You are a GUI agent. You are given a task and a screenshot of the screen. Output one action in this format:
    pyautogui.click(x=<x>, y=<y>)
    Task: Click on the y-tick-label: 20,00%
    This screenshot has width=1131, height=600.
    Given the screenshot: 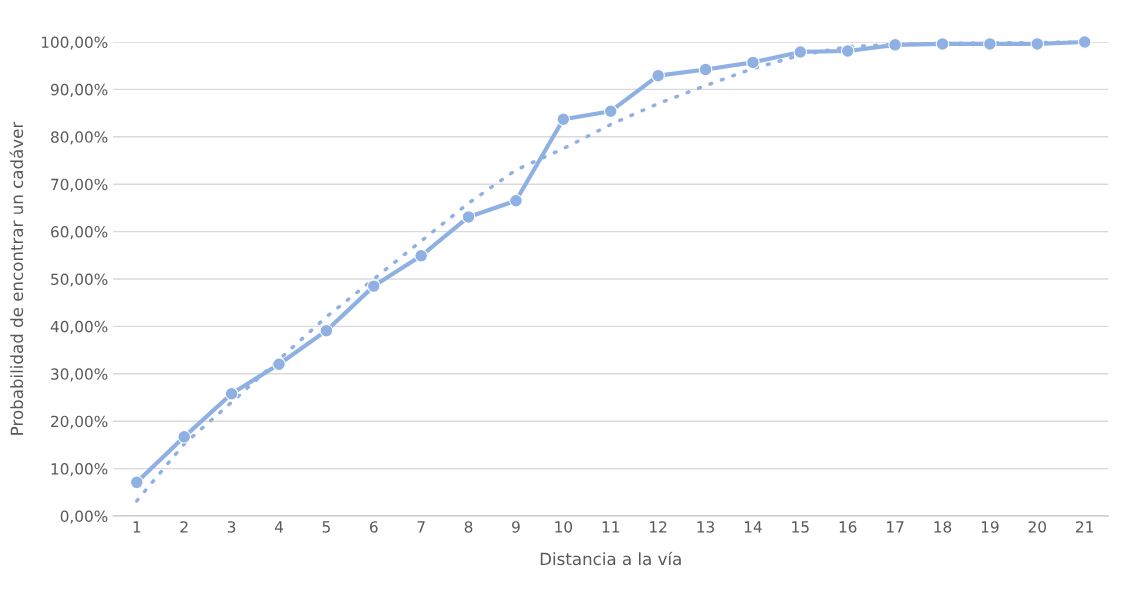 What is the action you would take?
    pyautogui.click(x=79, y=422)
    